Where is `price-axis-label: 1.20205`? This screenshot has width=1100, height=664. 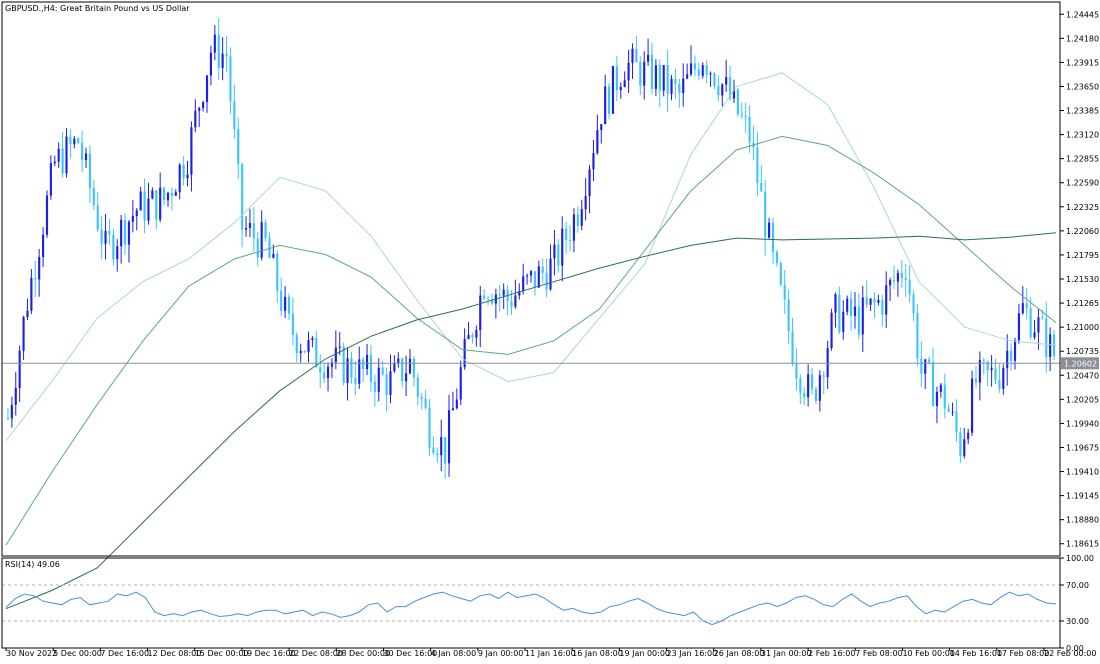
price-axis-label: 1.20205 is located at coordinates (1082, 399).